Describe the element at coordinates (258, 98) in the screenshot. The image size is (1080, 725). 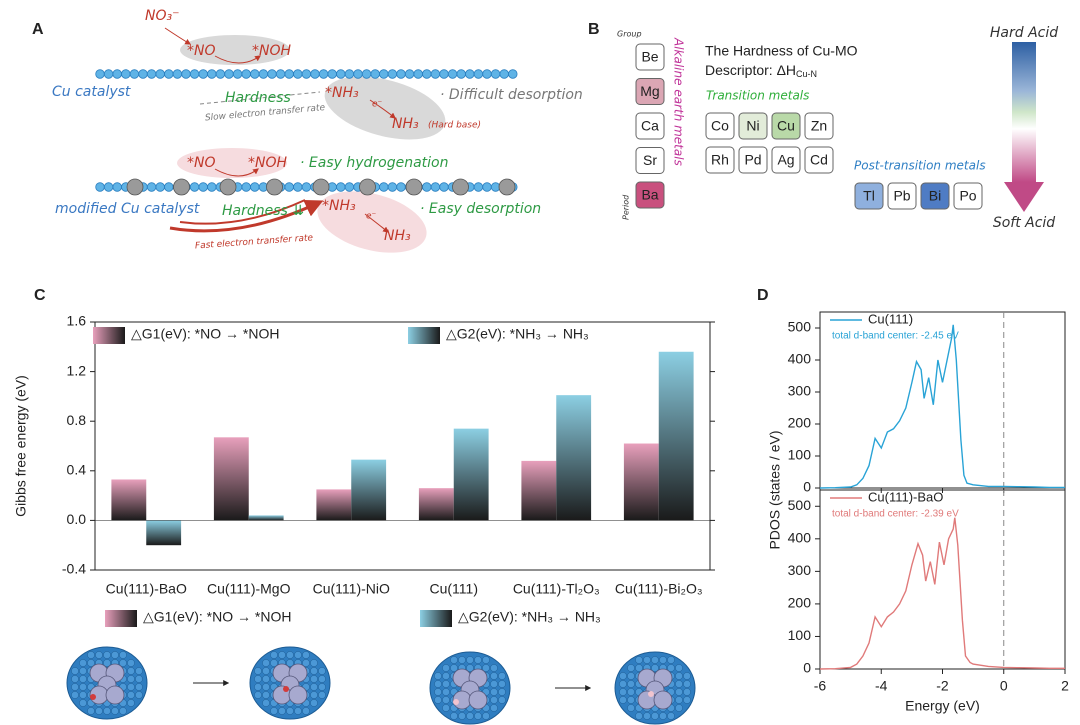
I see `hardness-label: Hardness` at that location.